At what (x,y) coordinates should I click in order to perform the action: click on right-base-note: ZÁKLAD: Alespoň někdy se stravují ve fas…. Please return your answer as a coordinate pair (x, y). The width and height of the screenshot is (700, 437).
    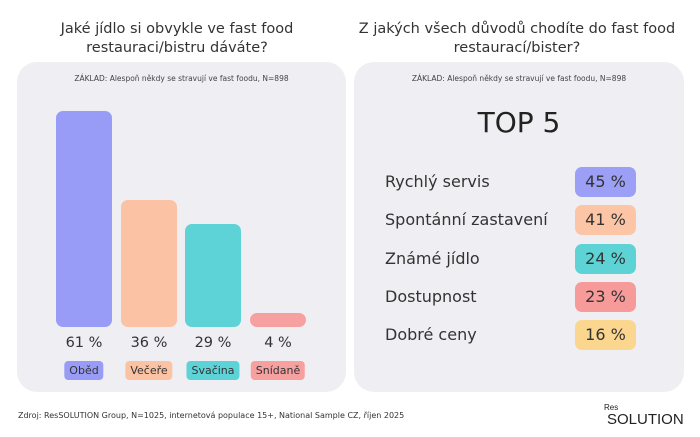
    Looking at the image, I should click on (519, 78).